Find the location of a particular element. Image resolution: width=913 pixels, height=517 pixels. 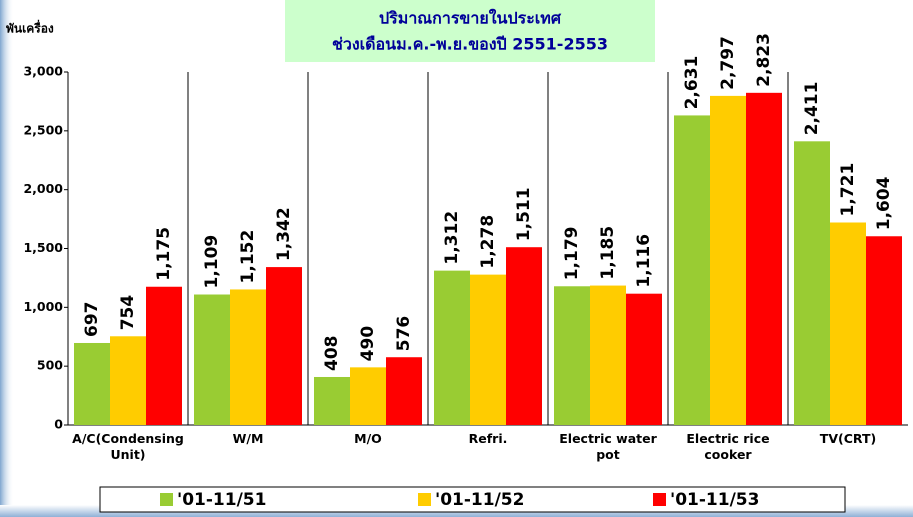

legend-box is located at coordinates (472, 499).